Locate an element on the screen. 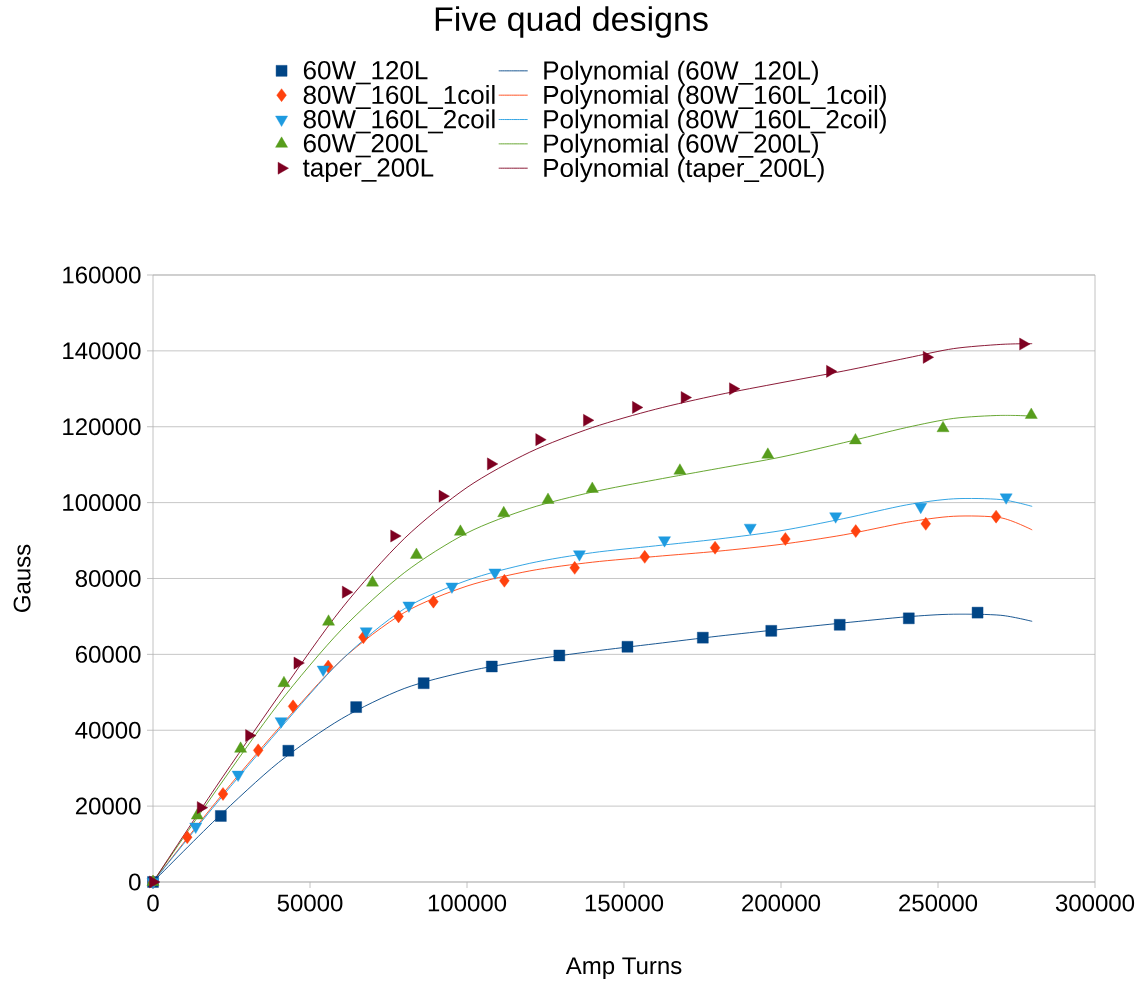 The width and height of the screenshot is (1143, 982). legend-label: Polynomial (taper_200L) is located at coordinates (684, 170).